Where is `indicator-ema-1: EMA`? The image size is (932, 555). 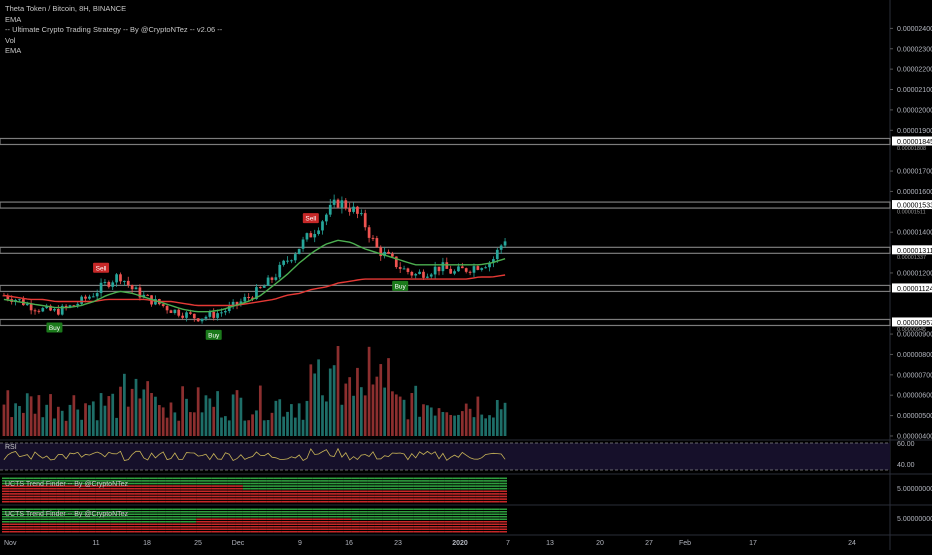 indicator-ema-1: EMA is located at coordinates (13, 19).